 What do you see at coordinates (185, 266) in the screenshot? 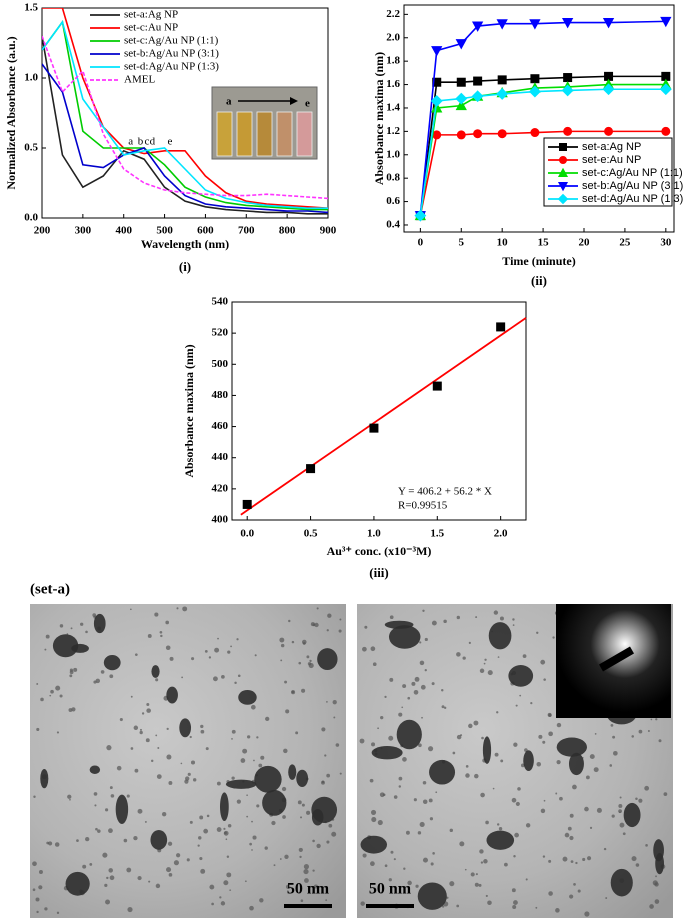
I see `panel-label: (i)` at bounding box center [185, 266].